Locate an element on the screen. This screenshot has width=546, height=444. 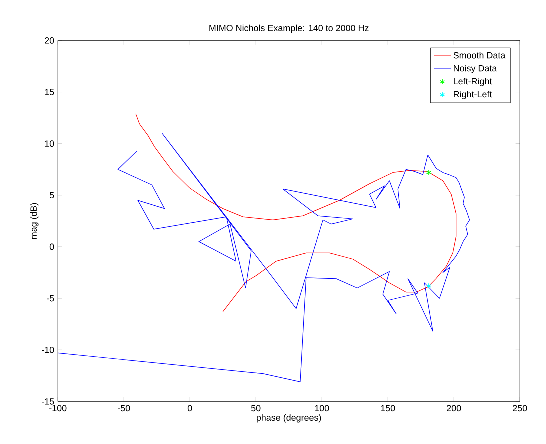
x-tick-label: 200 is located at coordinates (454, 408).